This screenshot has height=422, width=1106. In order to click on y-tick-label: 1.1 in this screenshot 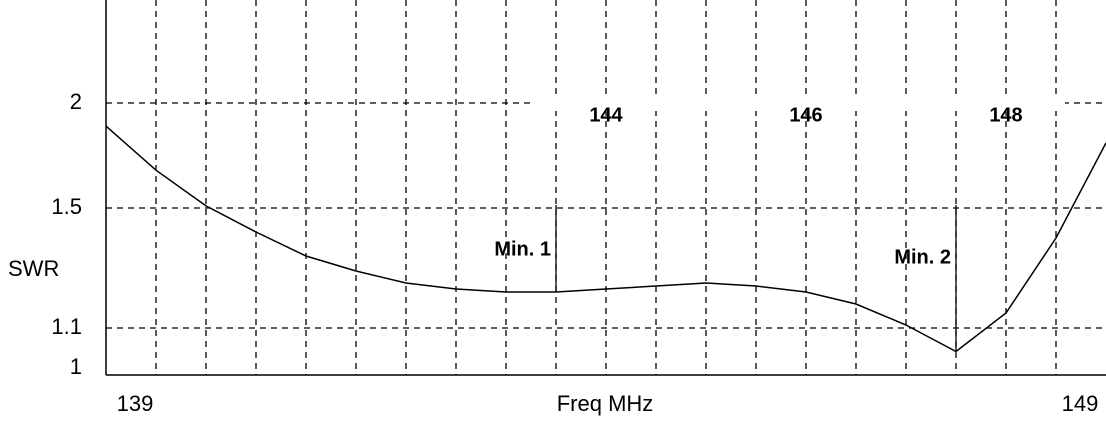, I will do `click(66, 326)`.